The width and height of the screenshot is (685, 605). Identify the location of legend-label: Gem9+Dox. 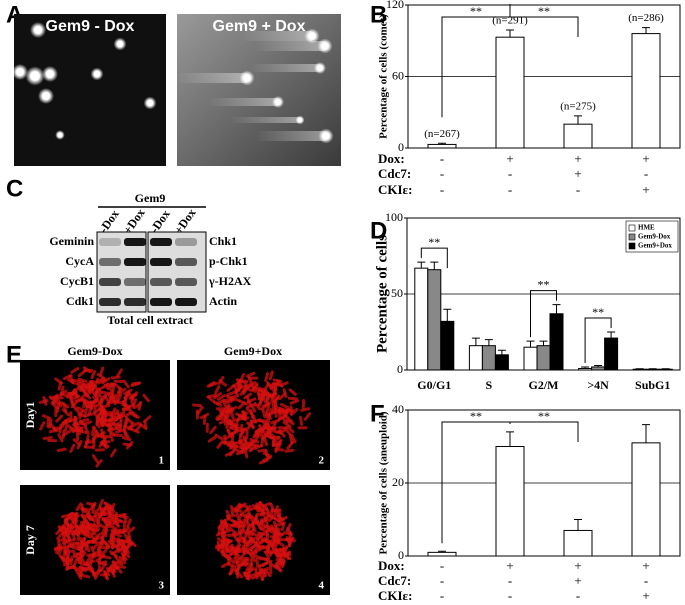
(655, 246).